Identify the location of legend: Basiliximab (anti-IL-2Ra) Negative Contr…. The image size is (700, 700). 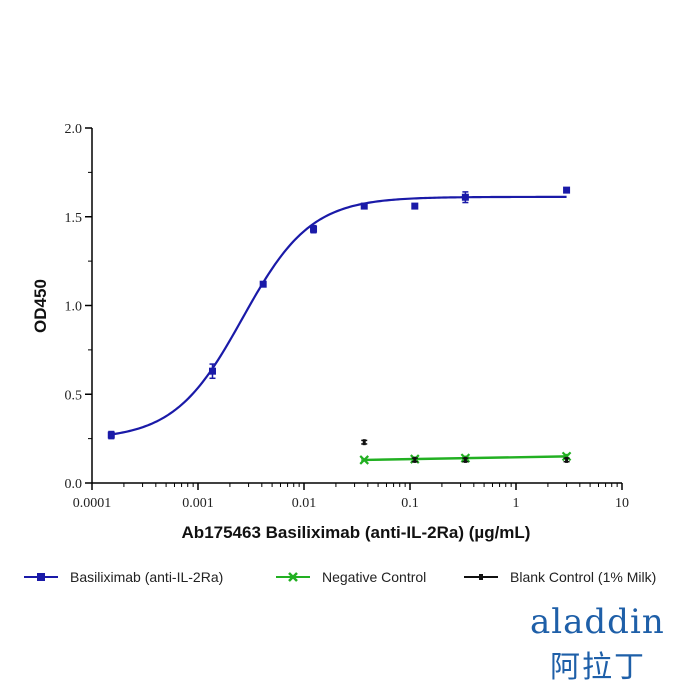
(359, 578).